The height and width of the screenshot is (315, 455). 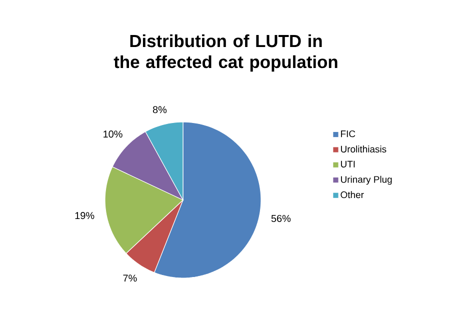 I want to click on legend-label: Other, so click(x=352, y=194).